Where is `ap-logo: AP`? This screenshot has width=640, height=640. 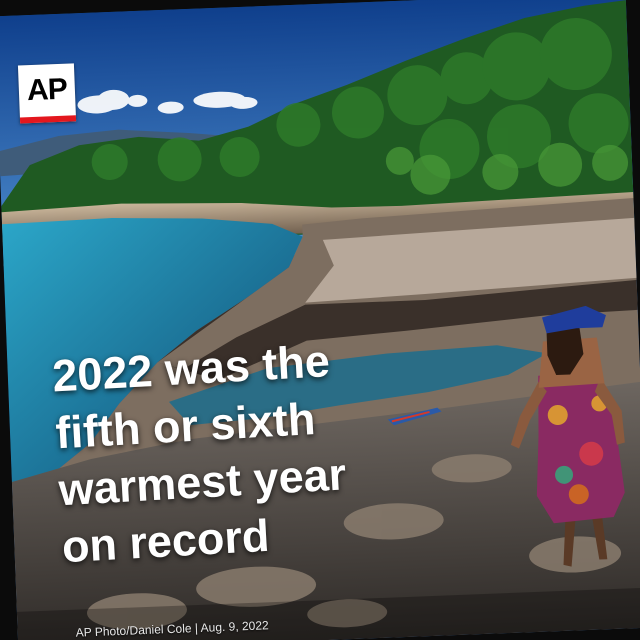
ap-logo: AP is located at coordinates (47, 93).